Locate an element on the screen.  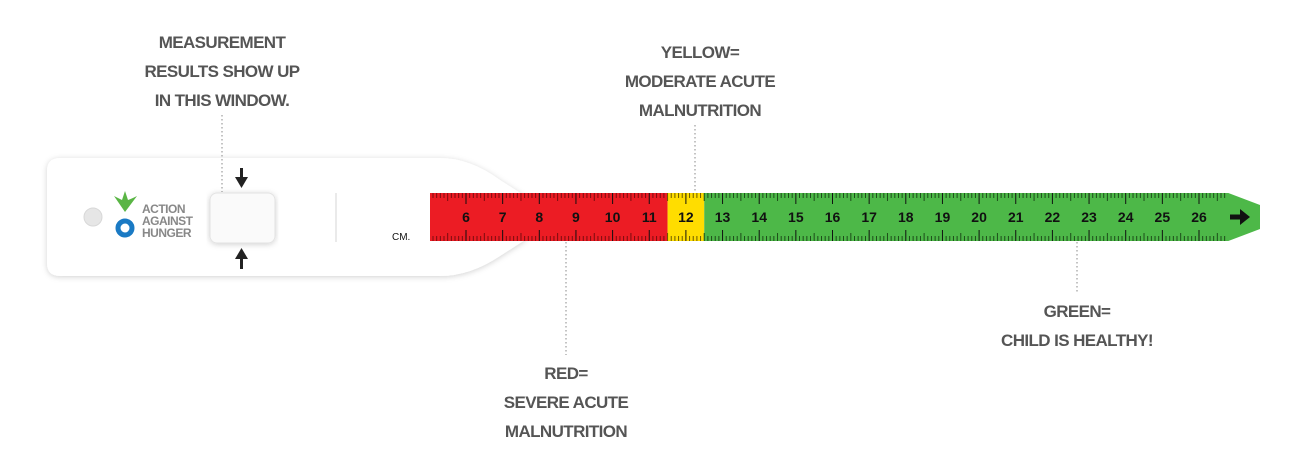
tape-number-11: 11 is located at coordinates (649, 217).